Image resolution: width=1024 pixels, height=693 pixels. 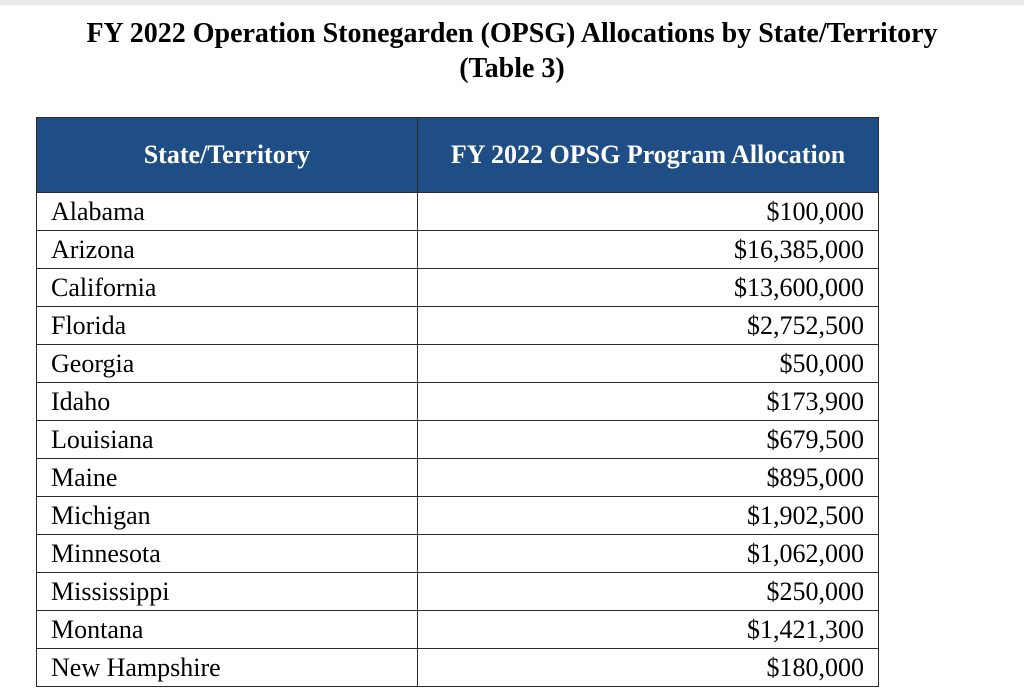 I want to click on table-row: Florida $2,752,500, so click(x=457, y=325).